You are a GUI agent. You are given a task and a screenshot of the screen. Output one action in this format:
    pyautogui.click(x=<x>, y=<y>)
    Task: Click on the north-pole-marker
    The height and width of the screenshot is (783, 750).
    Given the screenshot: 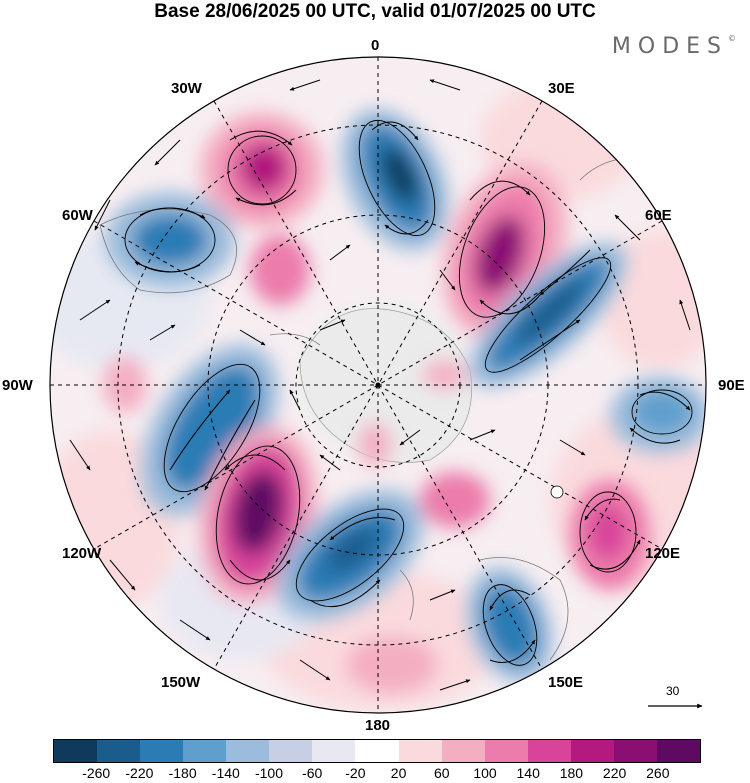 What is the action you would take?
    pyautogui.click(x=378, y=385)
    